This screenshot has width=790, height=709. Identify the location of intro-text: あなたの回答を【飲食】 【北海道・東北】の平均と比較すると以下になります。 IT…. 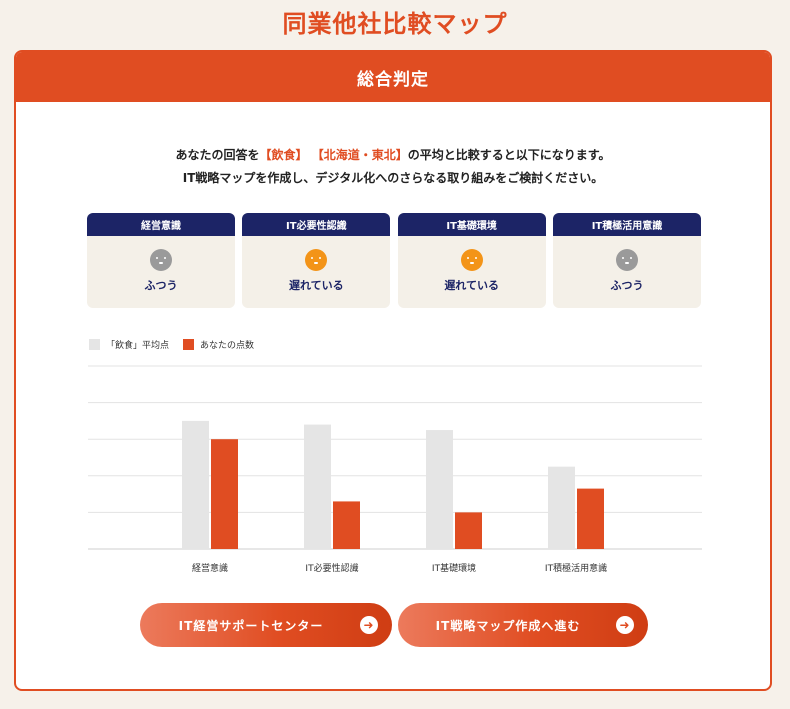
(393, 167).